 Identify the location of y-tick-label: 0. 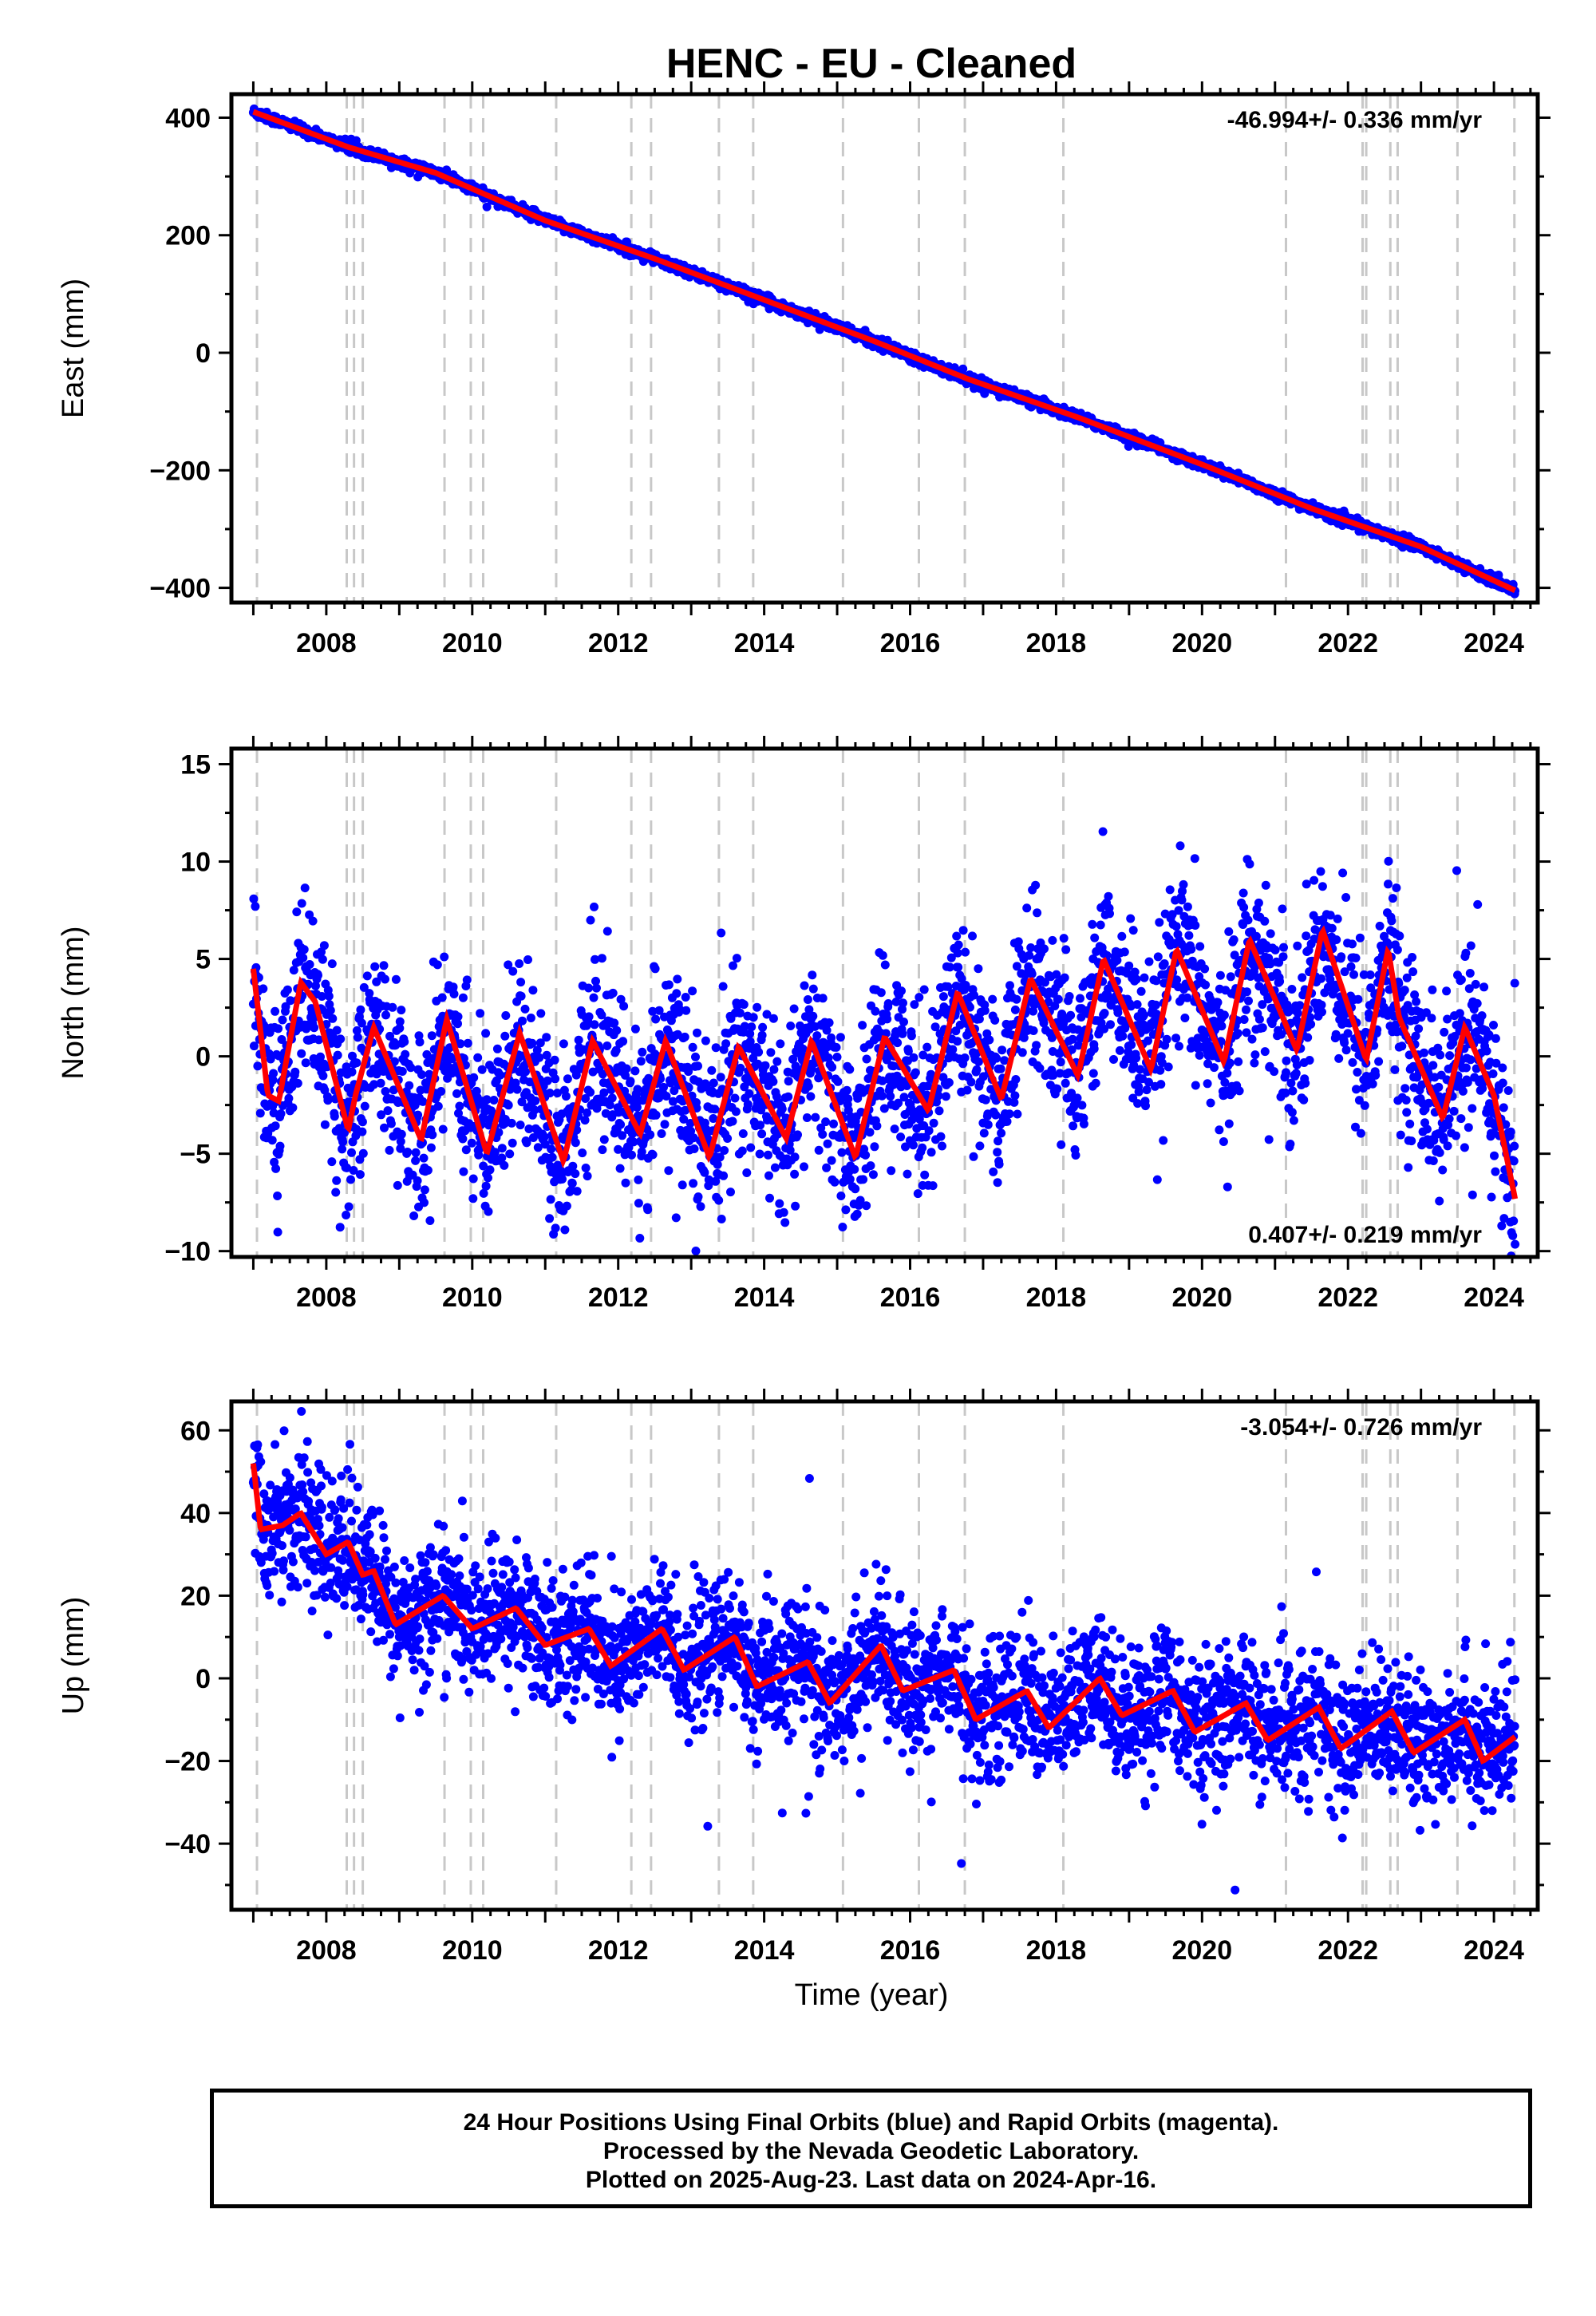
(203, 353).